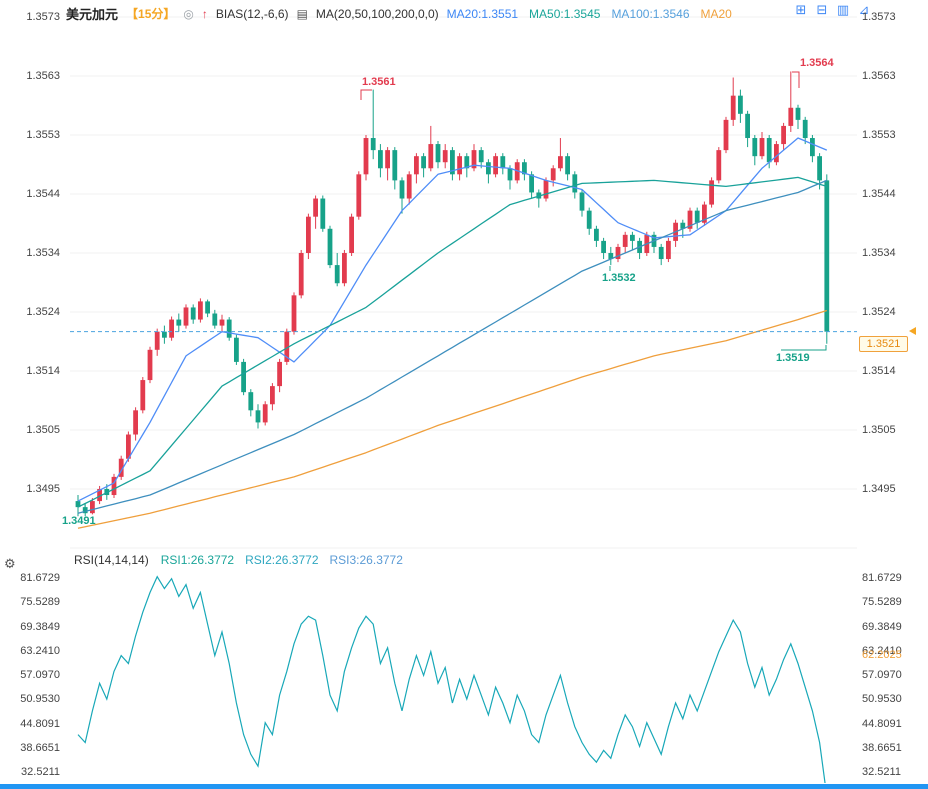 The height and width of the screenshot is (789, 928). I want to click on bar-chart-icon: ▥, so click(843, 9).